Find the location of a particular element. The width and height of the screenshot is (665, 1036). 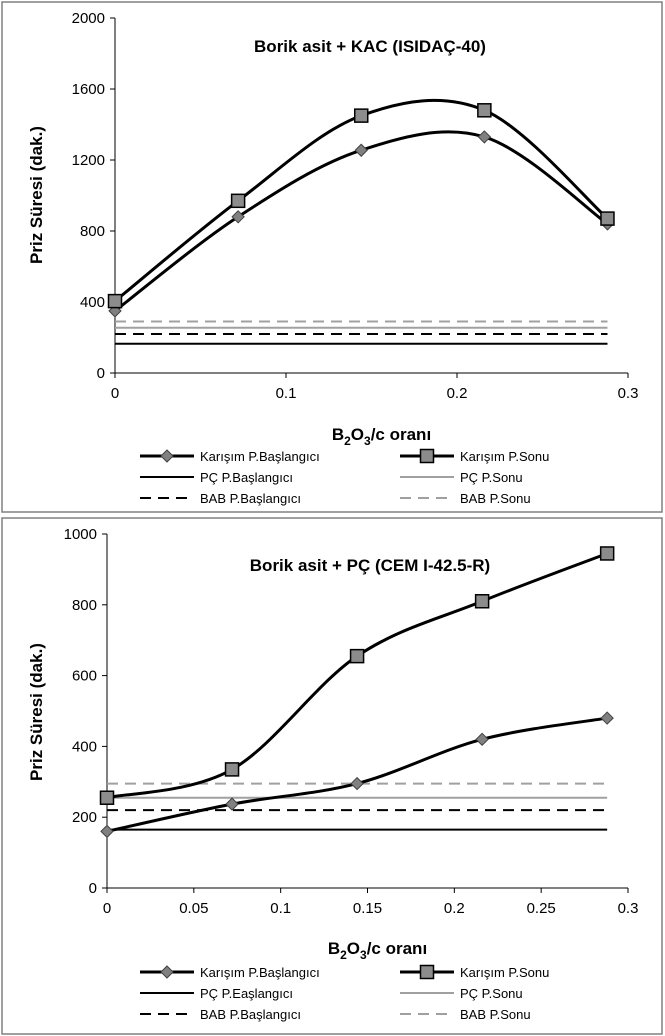

y-tick-label: 1600 is located at coordinates (88, 89).